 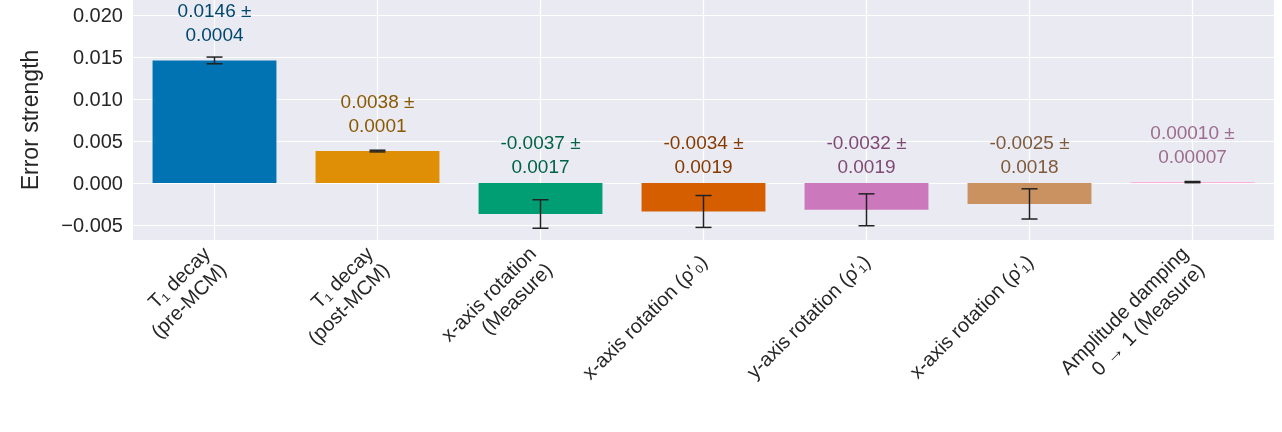 I want to click on y-tick-label: 0.020, so click(x=97, y=15).